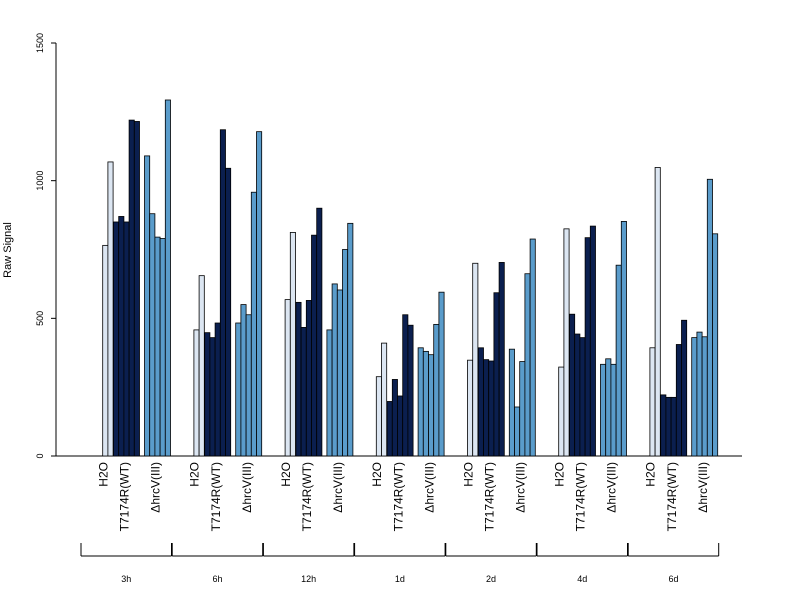 This screenshot has width=800, height=600. I want to click on group-label: 6d, so click(673, 579).